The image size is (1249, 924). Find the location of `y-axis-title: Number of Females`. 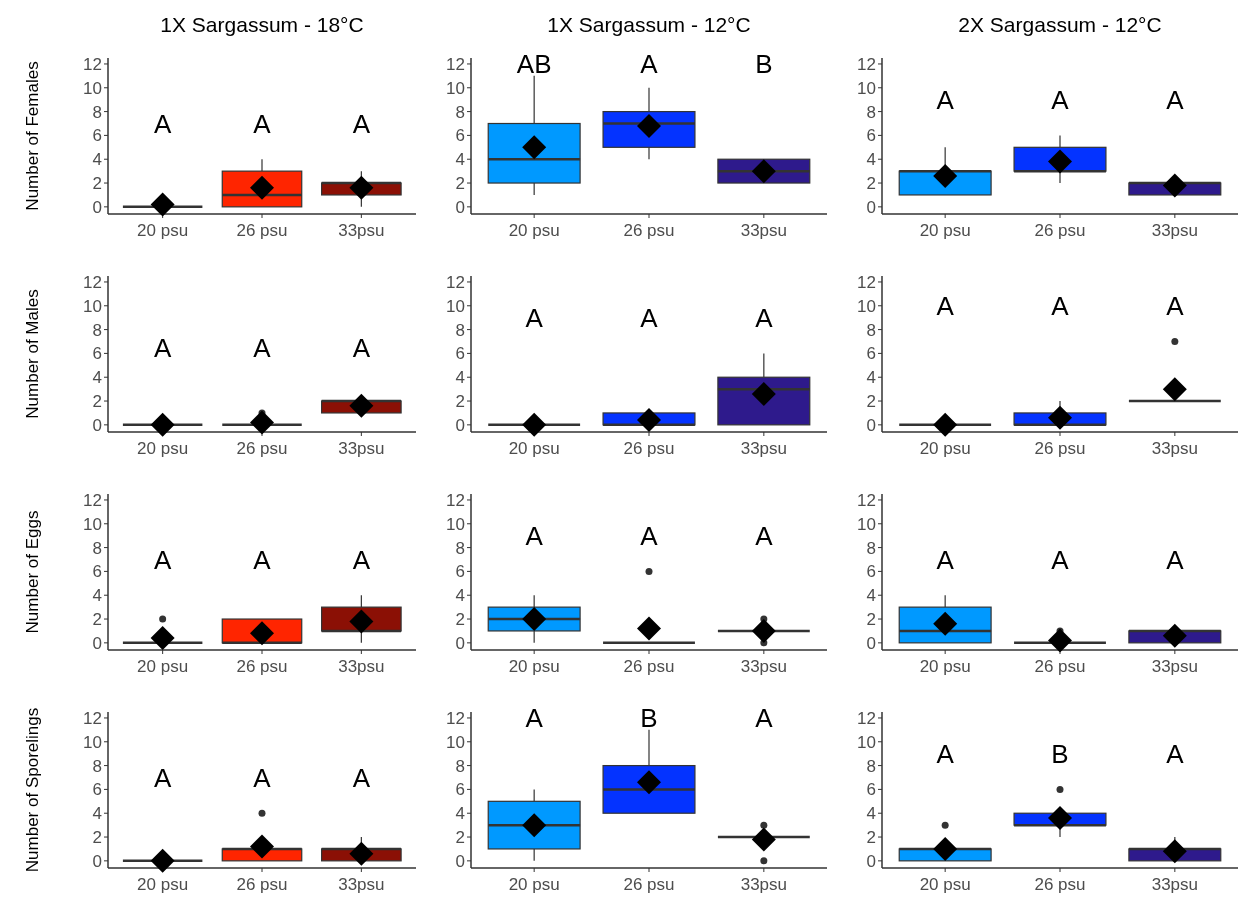

y-axis-title: Number of Females is located at coordinates (32, 136).